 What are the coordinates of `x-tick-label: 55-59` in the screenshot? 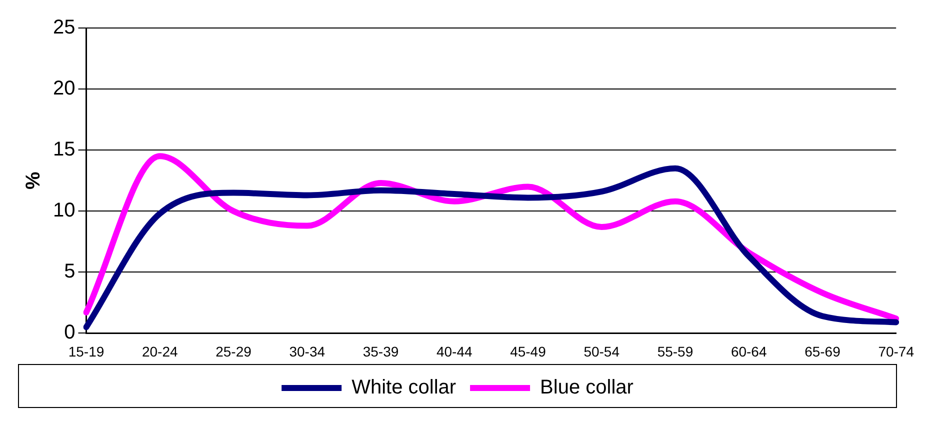 It's located at (675, 351).